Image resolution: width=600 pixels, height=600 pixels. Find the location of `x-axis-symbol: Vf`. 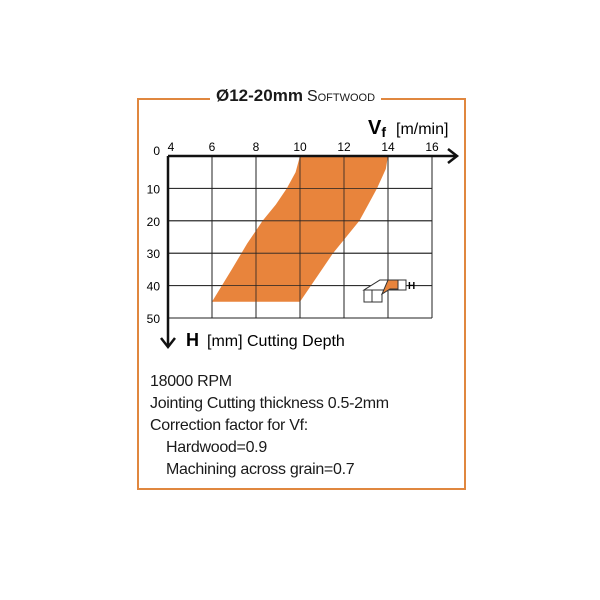

x-axis-symbol: Vf is located at coordinates (377, 128).